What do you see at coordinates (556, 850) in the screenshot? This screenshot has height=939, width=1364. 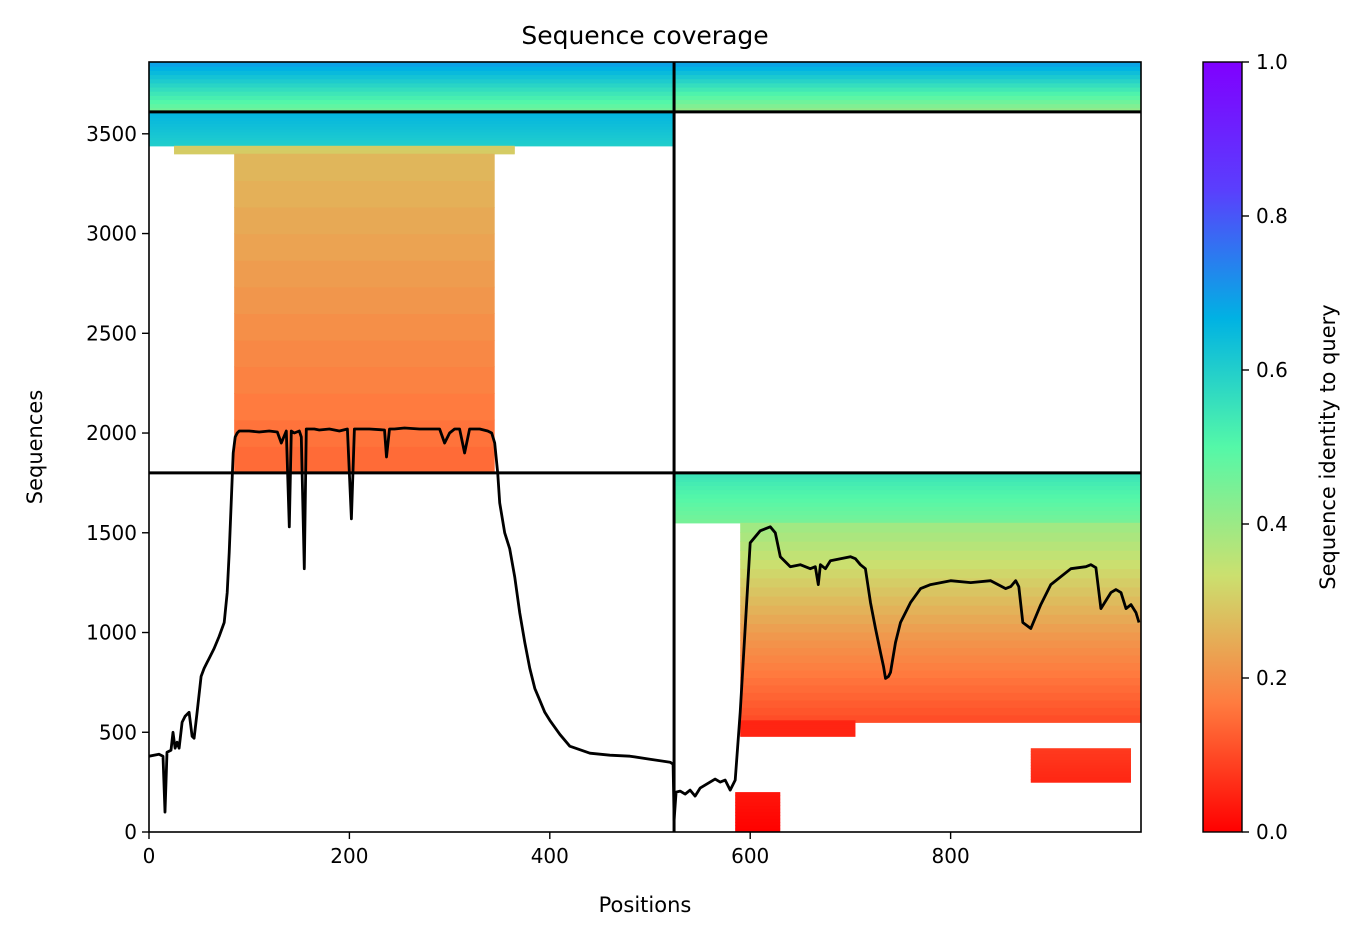 I see `x-axis: 0 200 400 600 800` at bounding box center [556, 850].